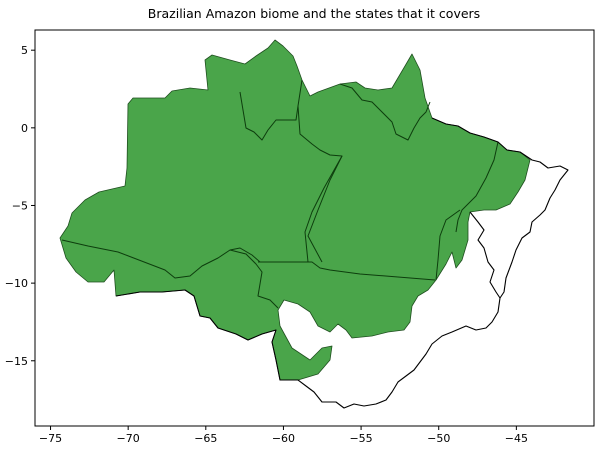 This screenshot has width=600, height=451. Describe the element at coordinates (206, 335) in the screenshot. I see `biome-outline-south` at that location.